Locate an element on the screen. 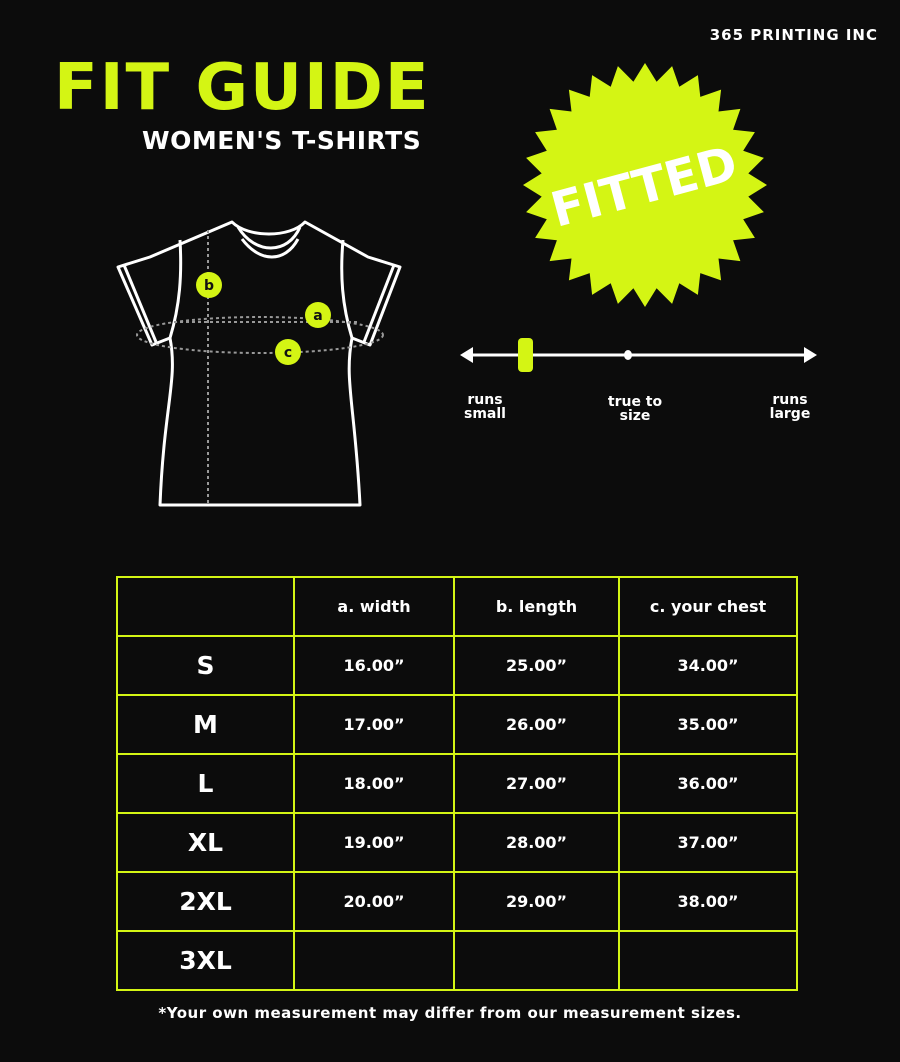  svg-text: a is located at coordinates (317, 316).